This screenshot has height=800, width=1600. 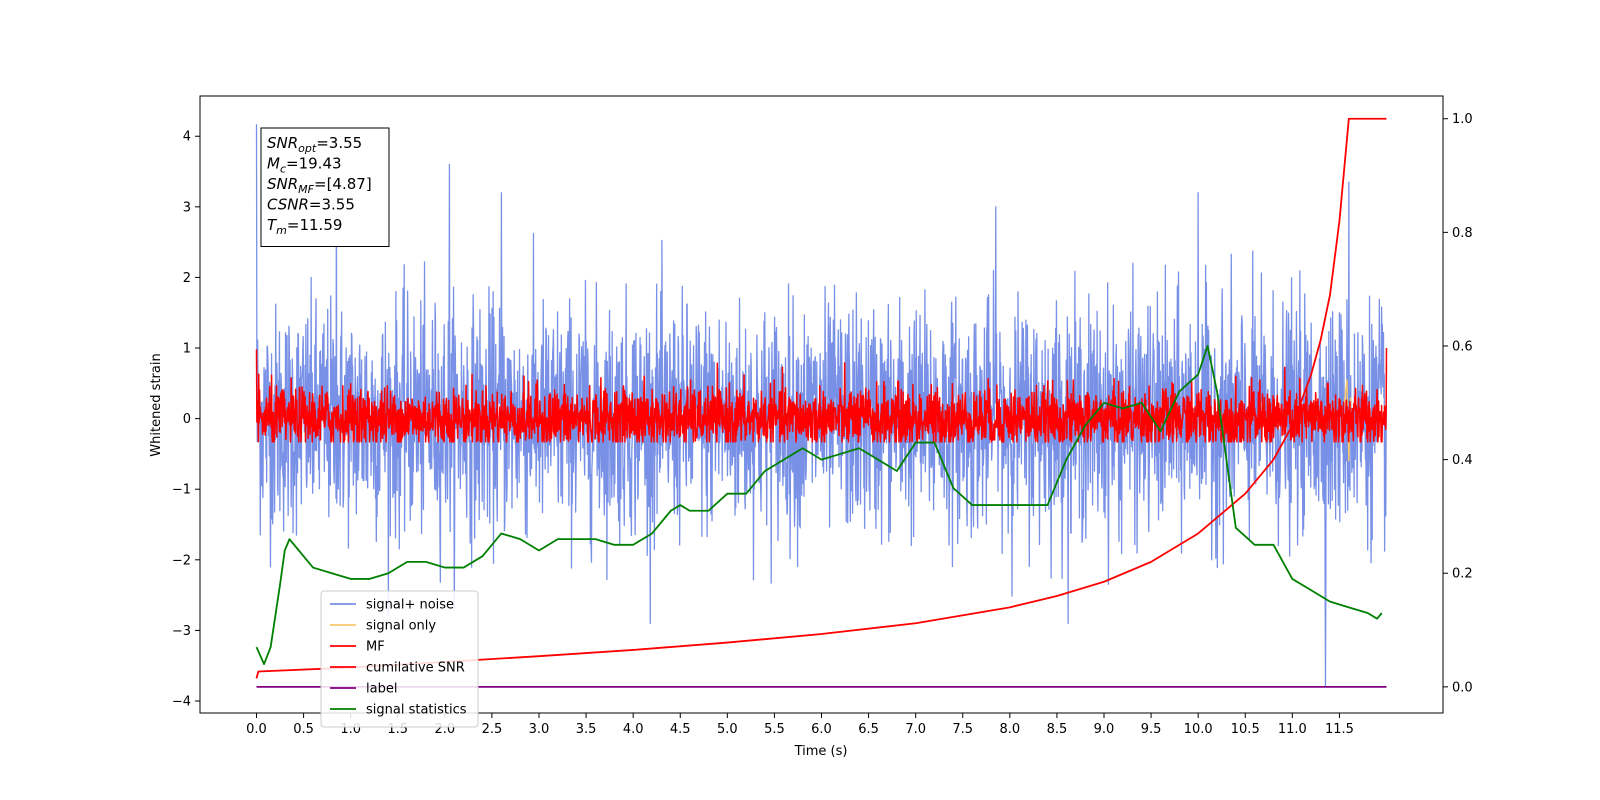 What do you see at coordinates (1245, 729) in the screenshot?
I see `x-tick-label: 10.5` at bounding box center [1245, 729].